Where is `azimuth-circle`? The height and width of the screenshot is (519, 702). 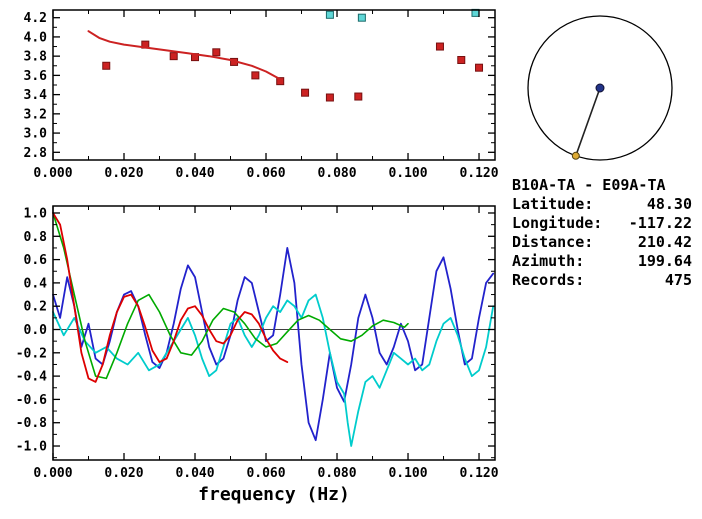
azimuth-circle is located at coordinates (600, 88).